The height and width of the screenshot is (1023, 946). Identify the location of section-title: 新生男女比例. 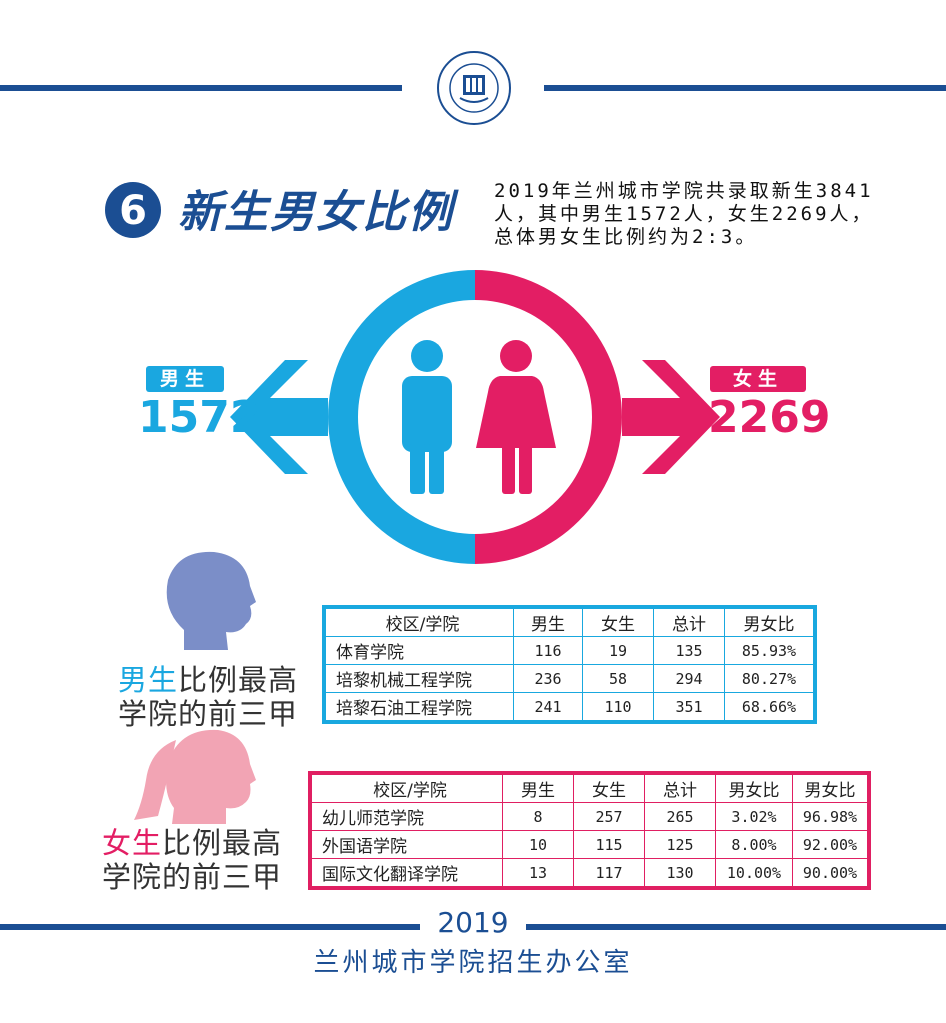
(316, 212).